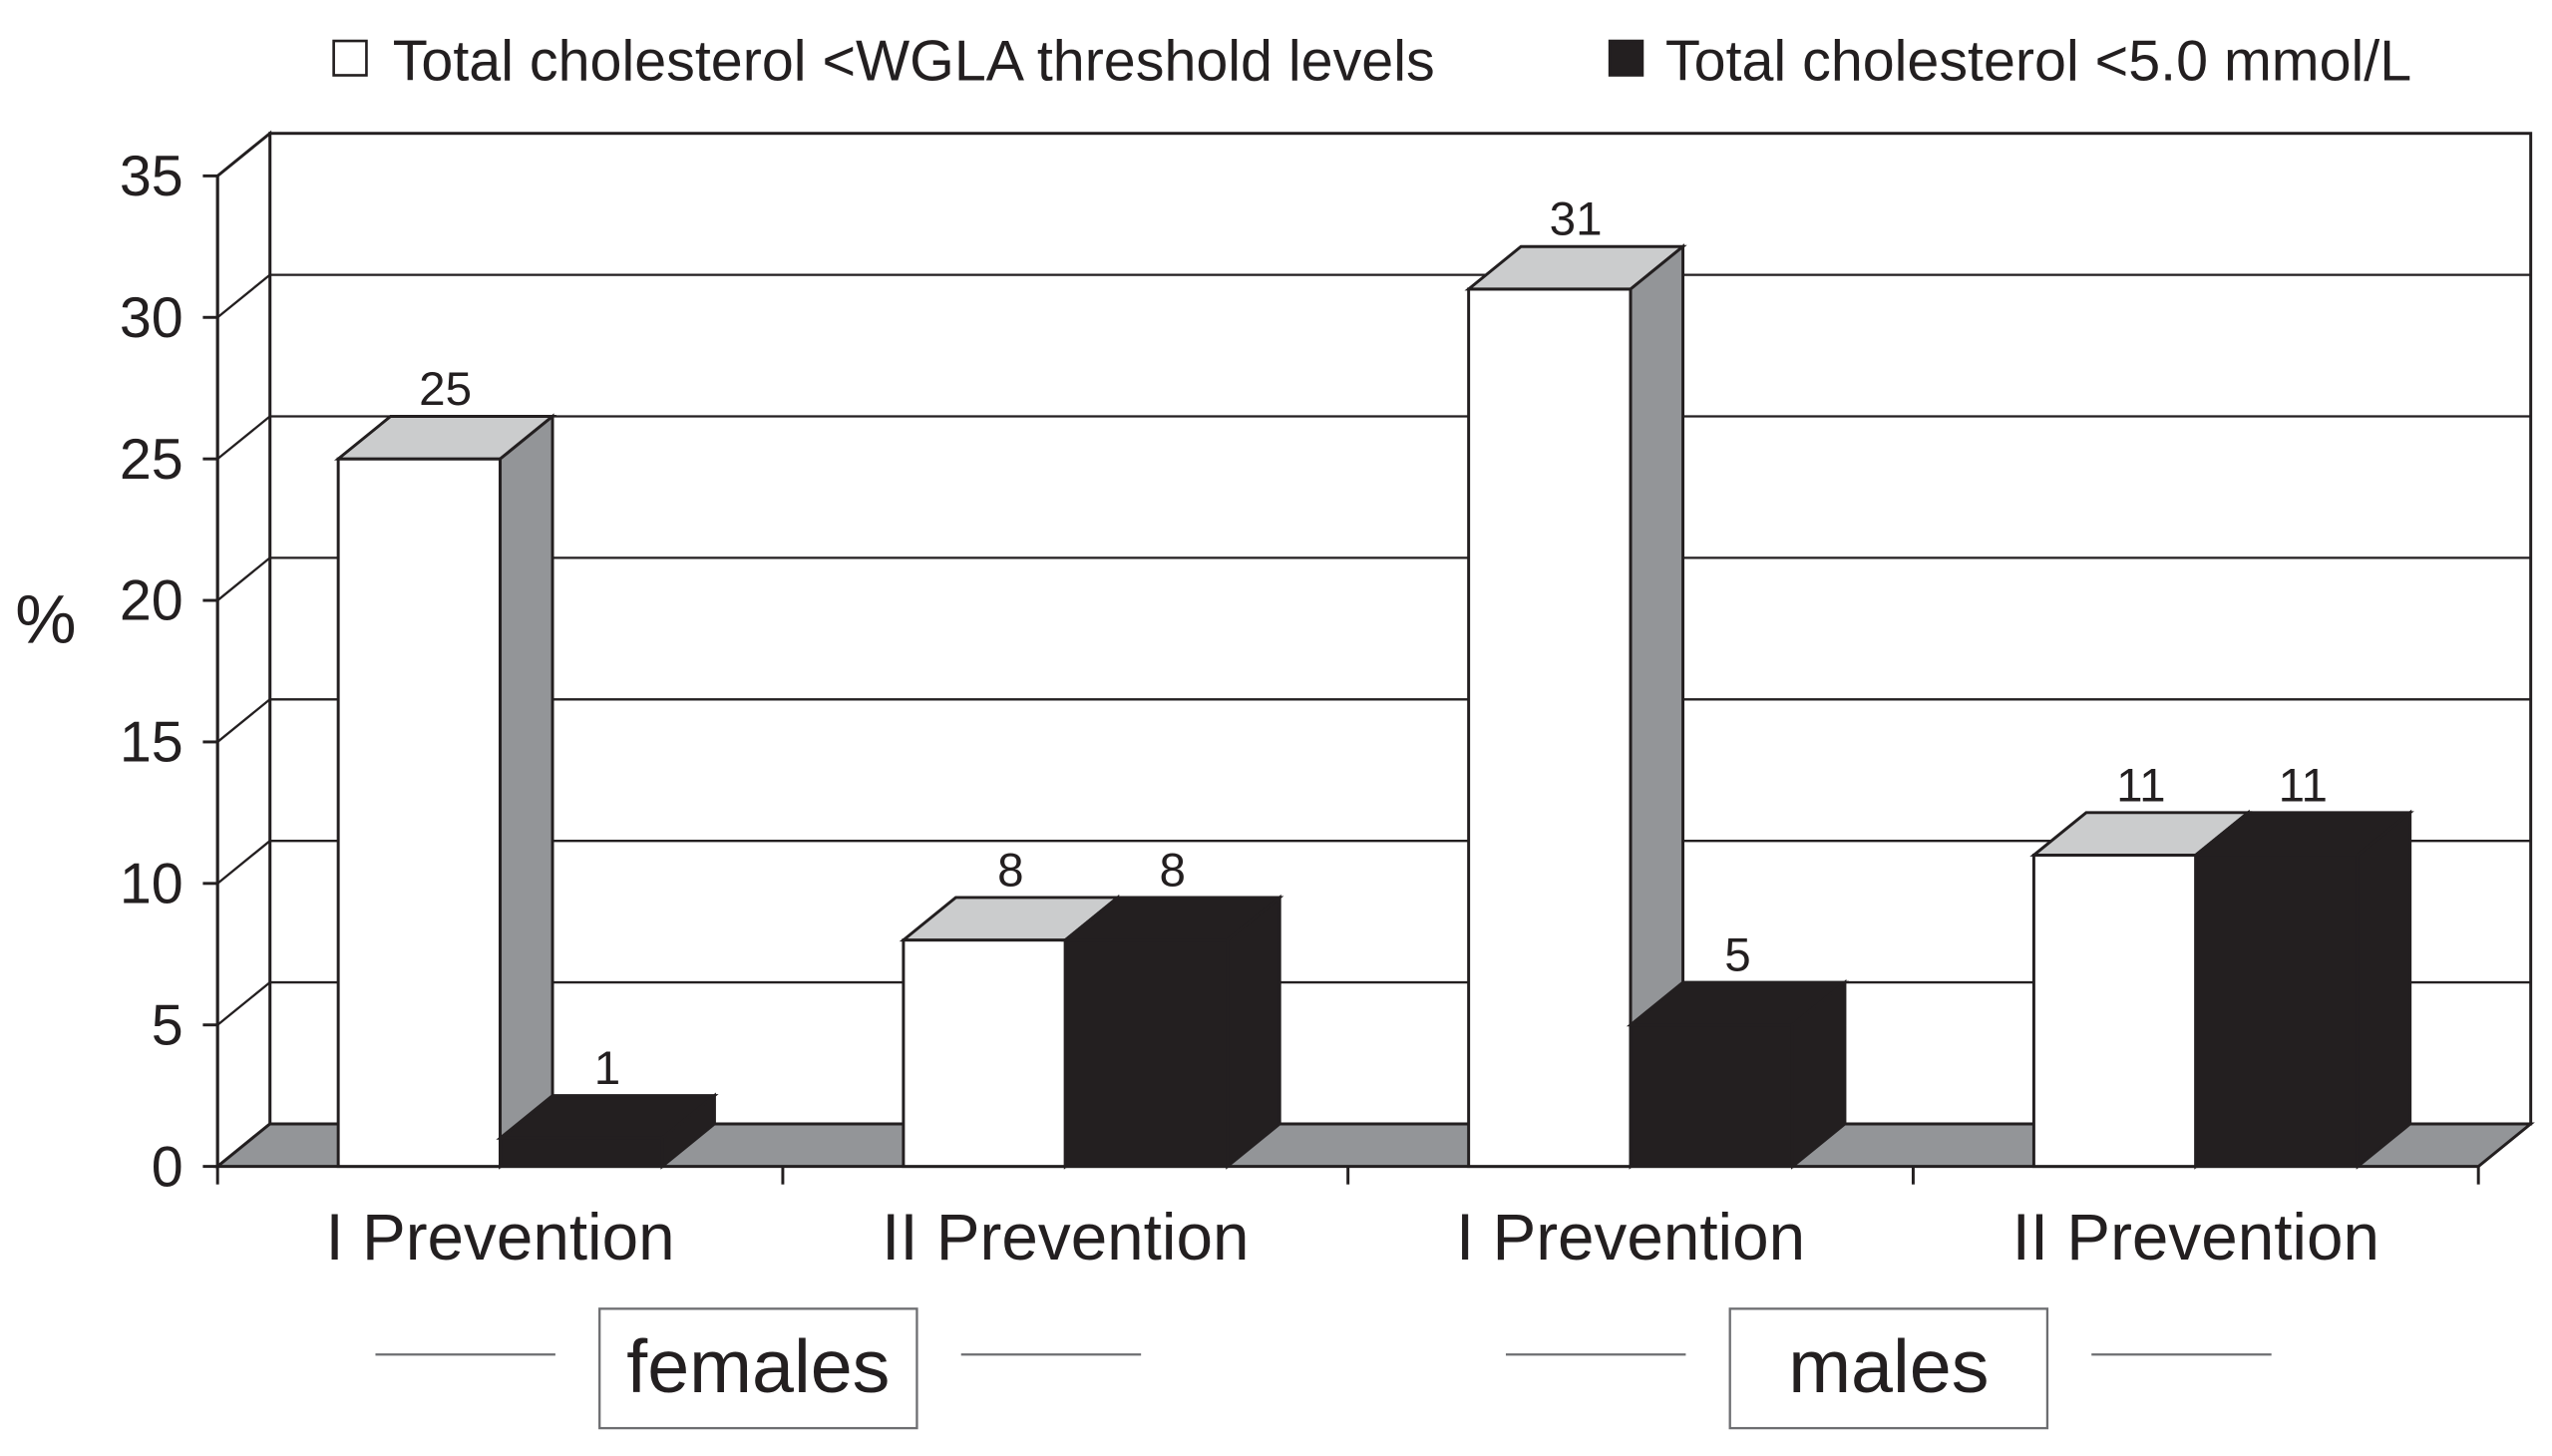 The height and width of the screenshot is (1456, 2552). What do you see at coordinates (167, 1025) in the screenshot?
I see `y-tick-label-5: 5` at bounding box center [167, 1025].